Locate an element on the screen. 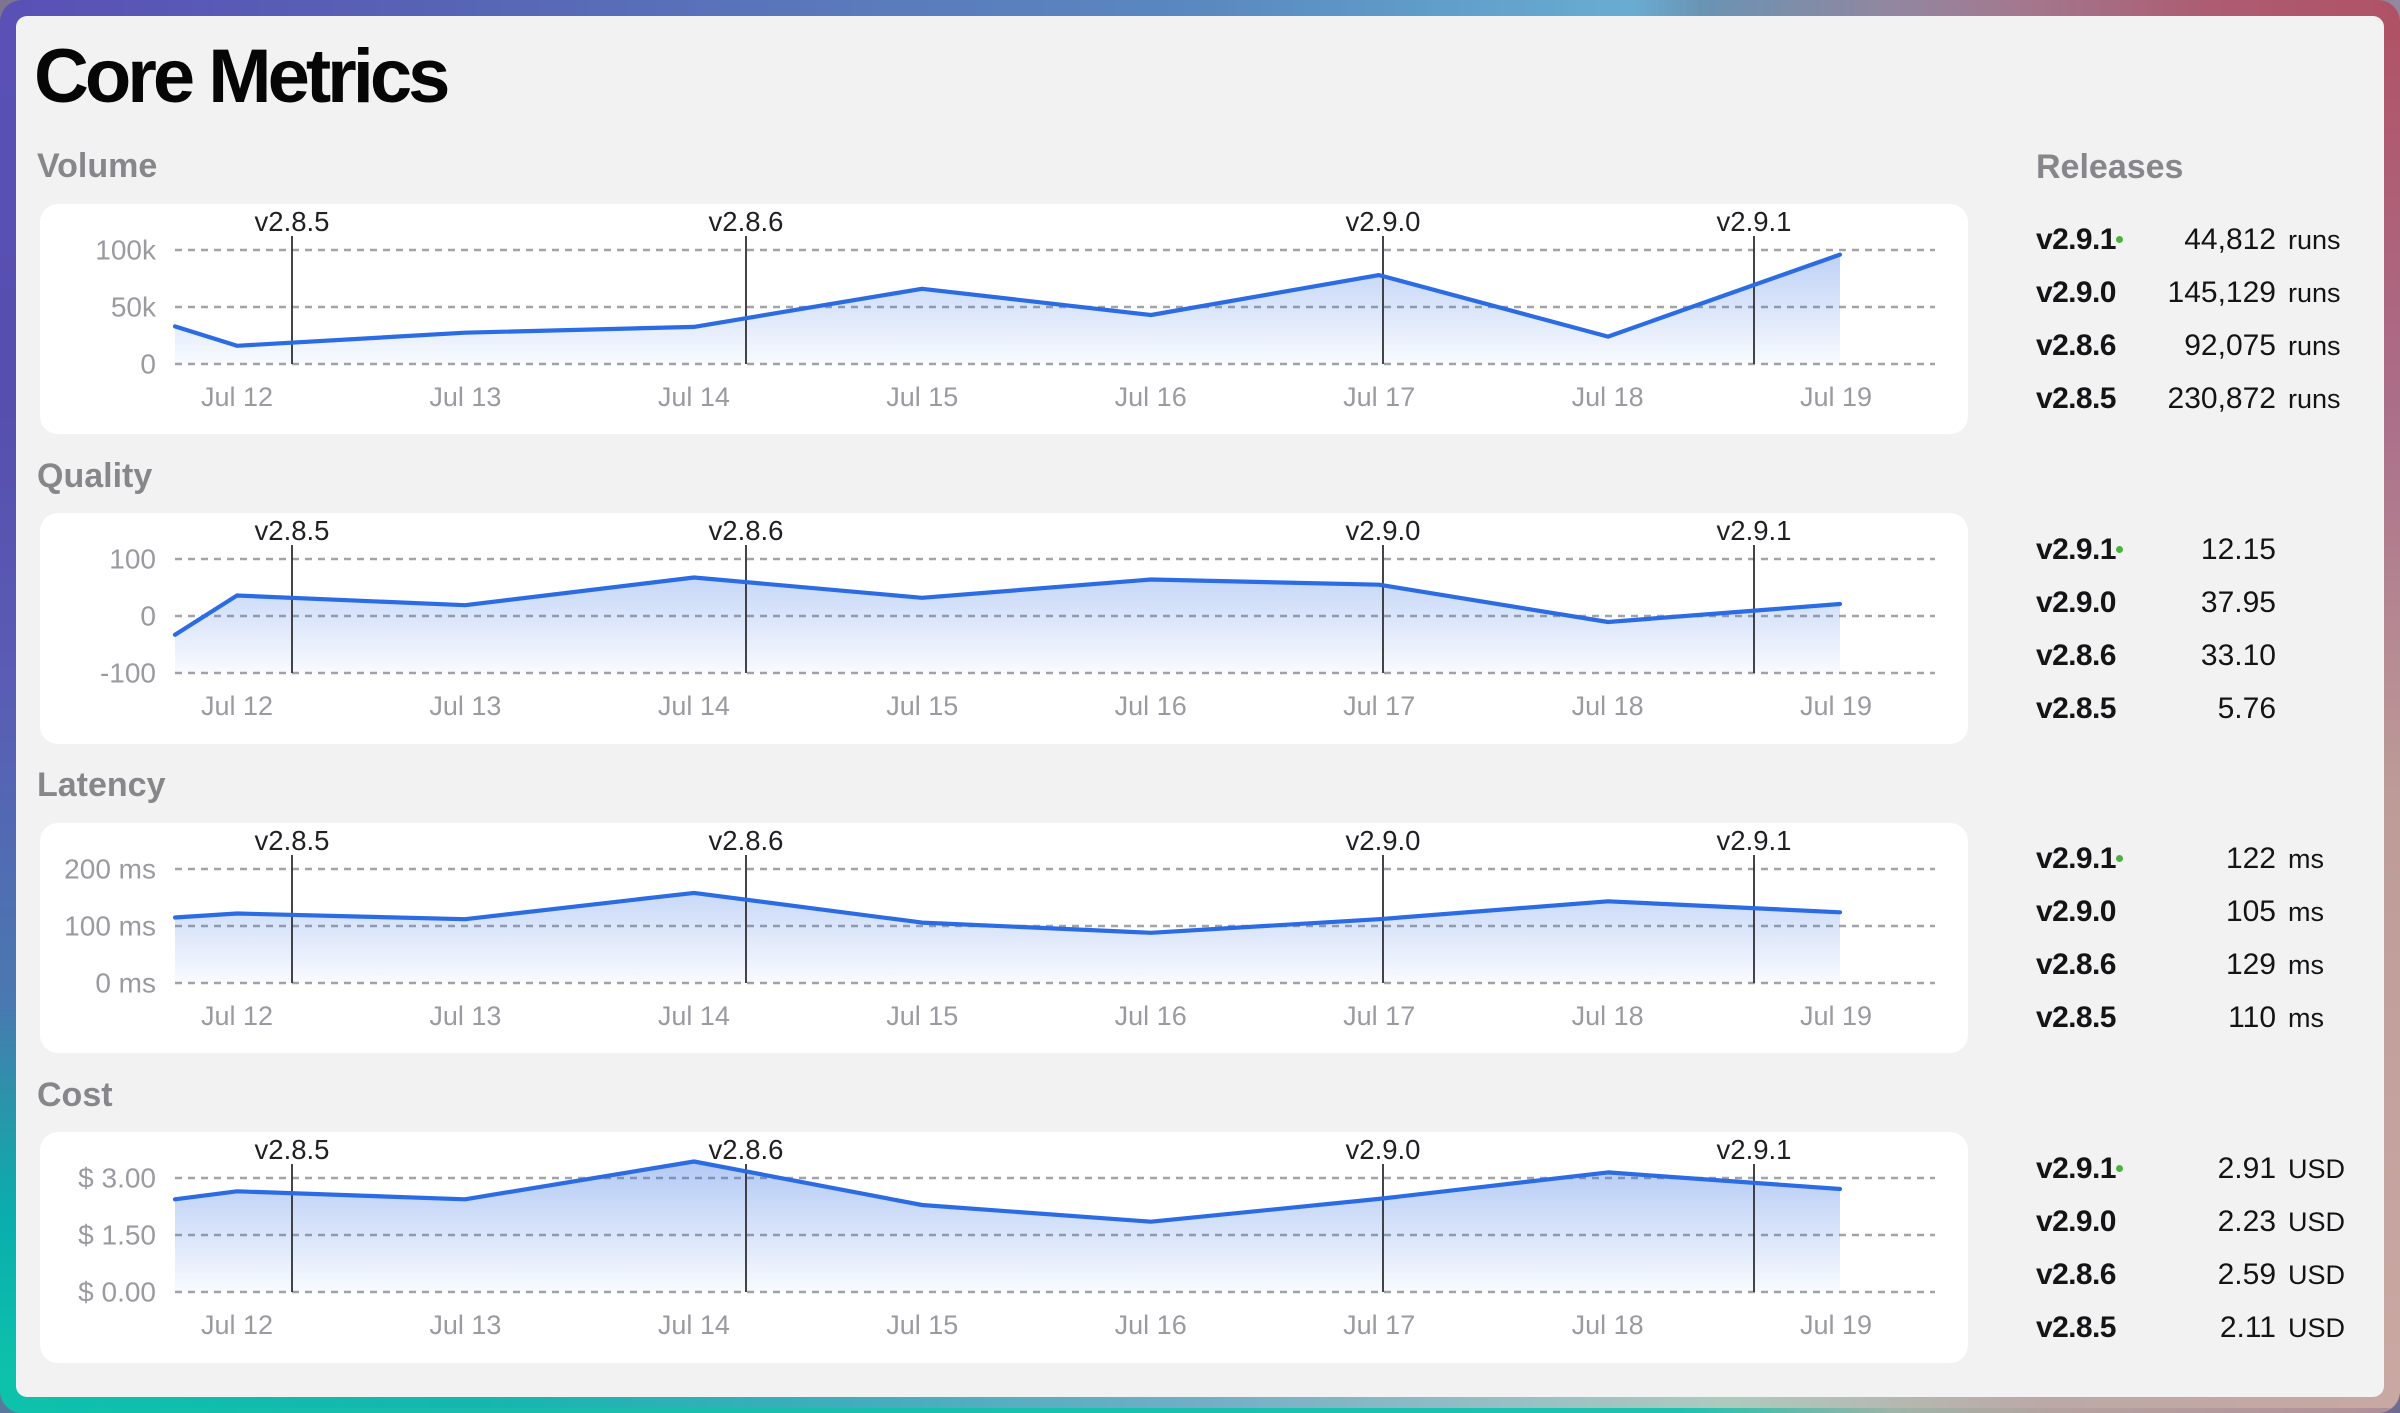 Image resolution: width=2400 pixels, height=1413 pixels. svg-text: 0 ms is located at coordinates (125, 982).